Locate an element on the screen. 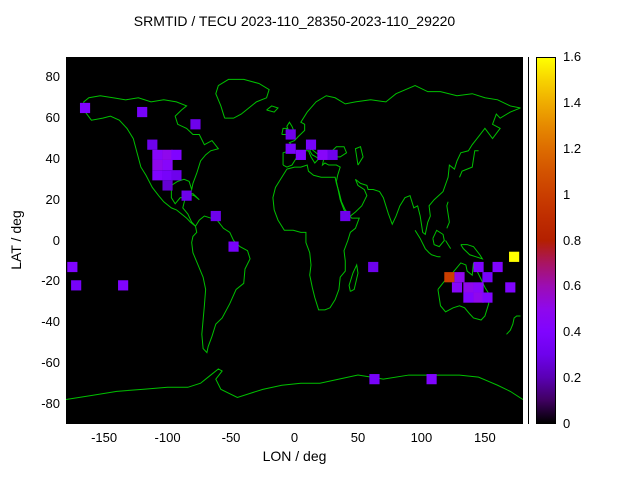  y-tick-label: -60 is located at coordinates (50, 362).